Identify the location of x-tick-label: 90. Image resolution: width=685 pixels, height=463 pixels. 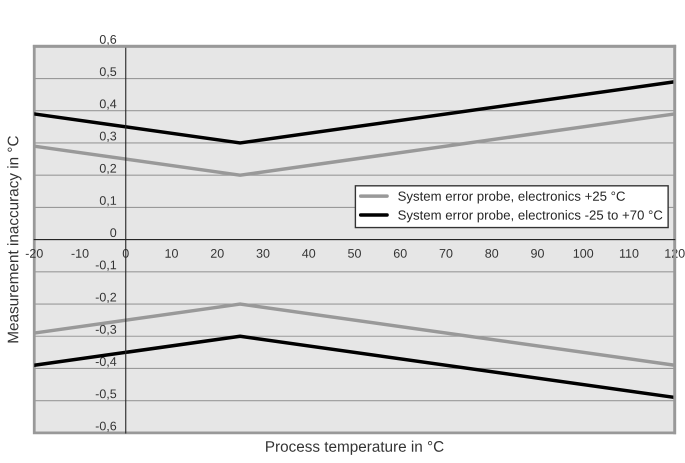
(537, 253).